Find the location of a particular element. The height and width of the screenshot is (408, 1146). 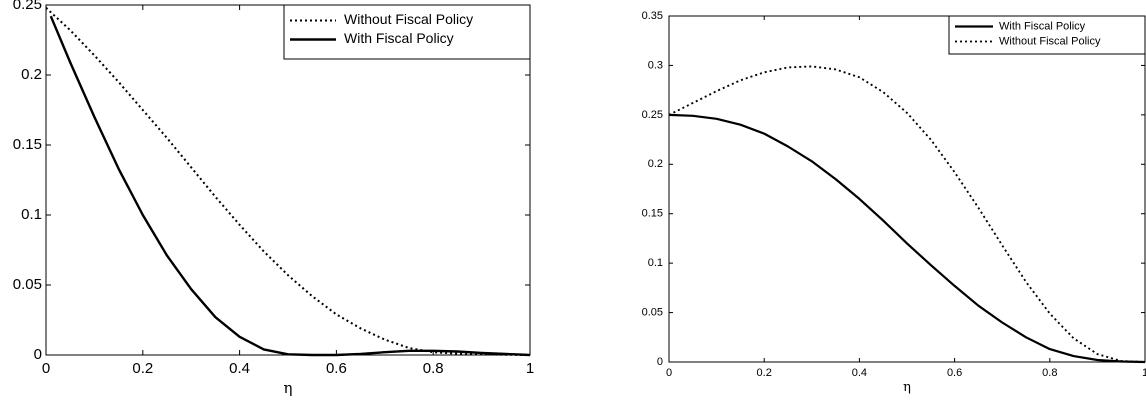

y-tick-label: 0.3 is located at coordinates (655, 65).